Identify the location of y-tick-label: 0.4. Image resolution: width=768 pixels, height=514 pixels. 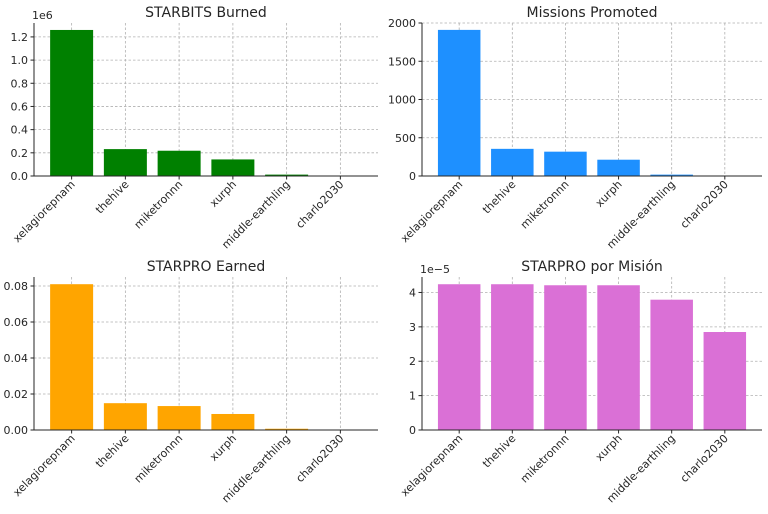
(20, 130).